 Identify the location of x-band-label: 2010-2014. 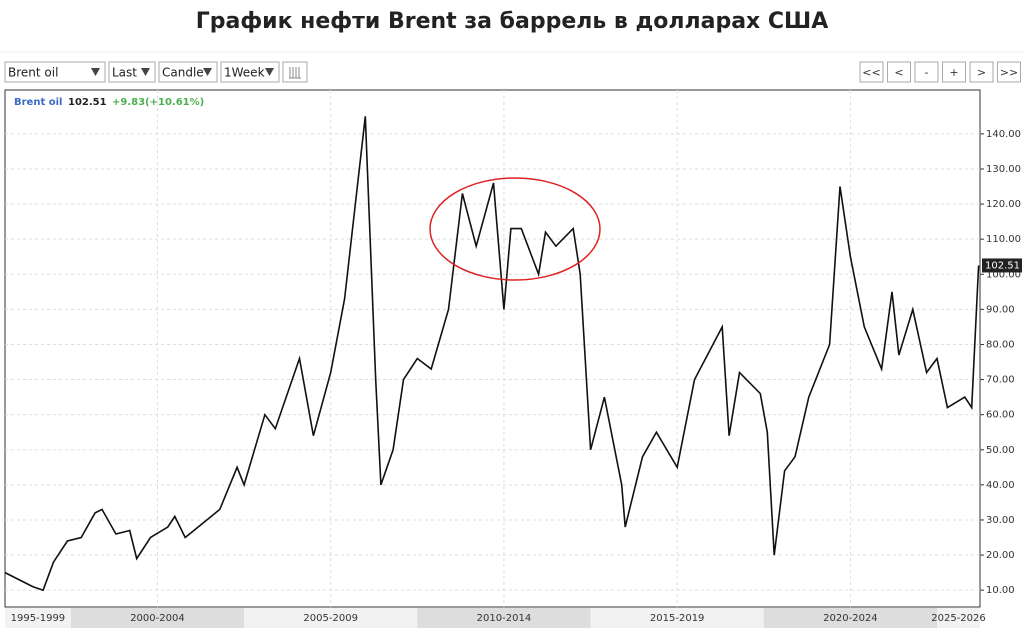
(504, 618).